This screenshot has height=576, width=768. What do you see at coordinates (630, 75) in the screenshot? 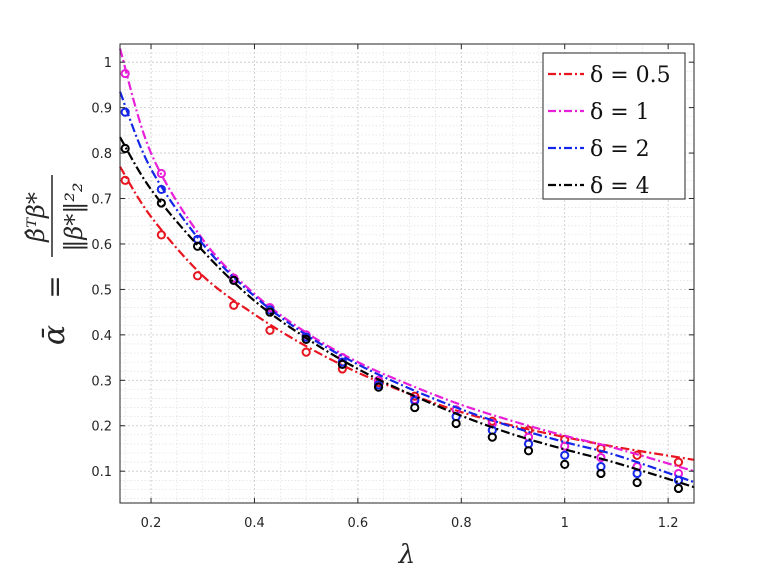
I see `legend-entry-label: δ = 0.5` at bounding box center [630, 75].